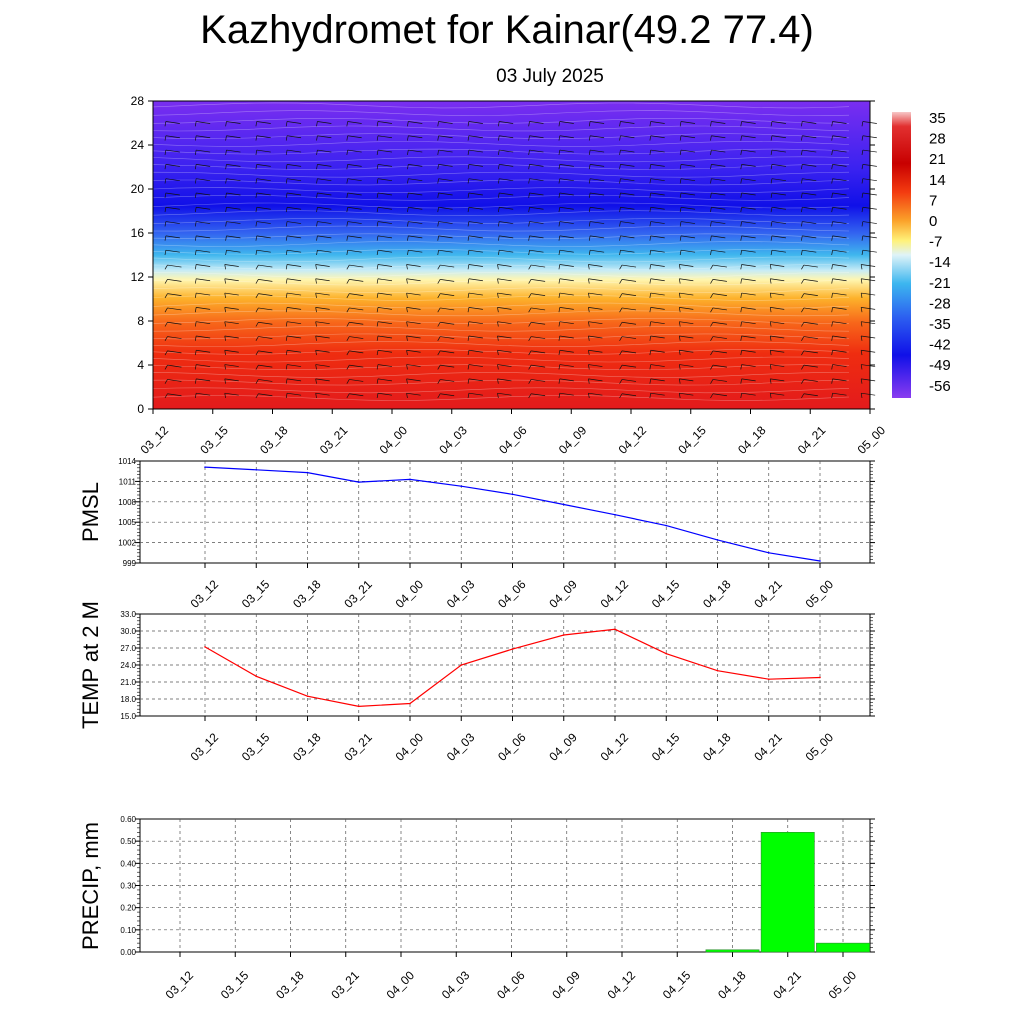 Image resolution: width=1024 pixels, height=1024 pixels. I want to click on plot-frame, so click(505, 512).